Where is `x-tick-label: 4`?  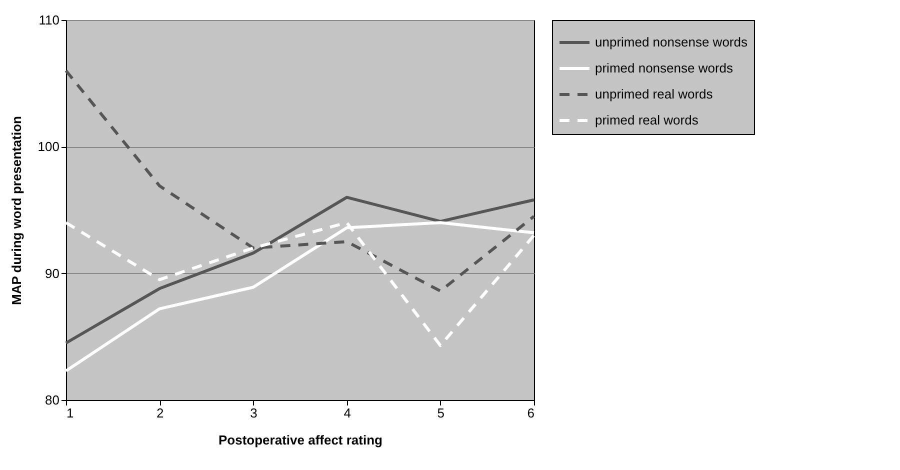
x-tick-label: 4 is located at coordinates (347, 413).